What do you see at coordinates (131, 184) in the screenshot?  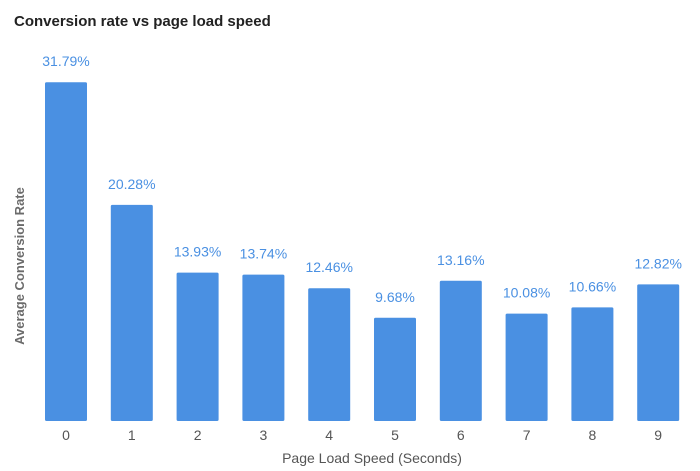 I see `value-label-1: 20.28%` at bounding box center [131, 184].